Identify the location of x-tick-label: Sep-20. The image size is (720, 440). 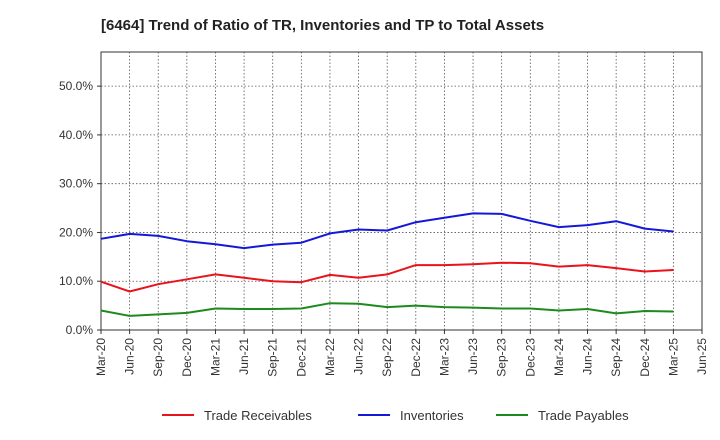
(158, 357).